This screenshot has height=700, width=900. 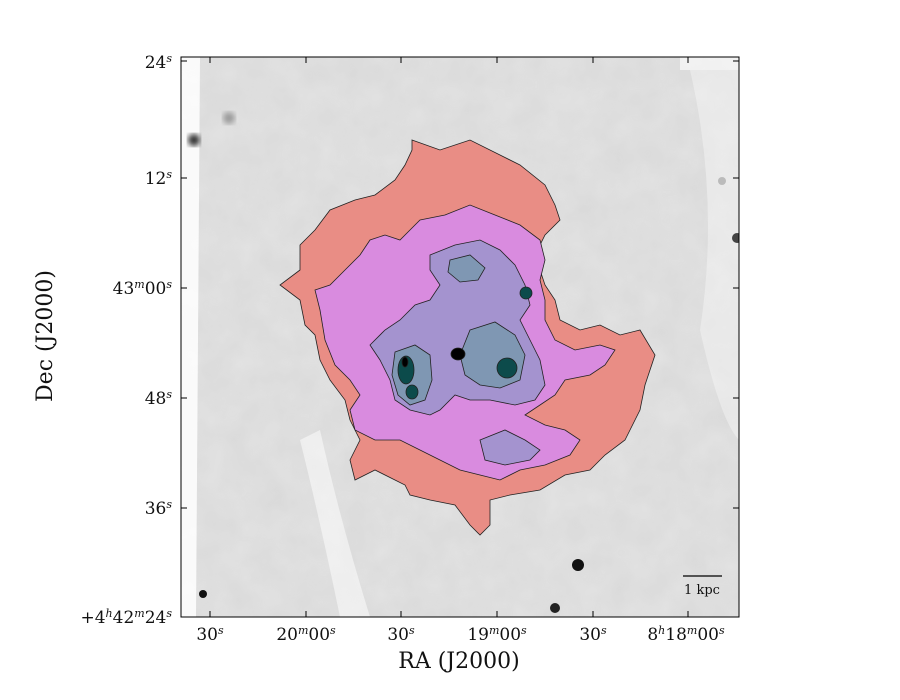 I want to click on y-tick-label: 48s, so click(x=159, y=399).